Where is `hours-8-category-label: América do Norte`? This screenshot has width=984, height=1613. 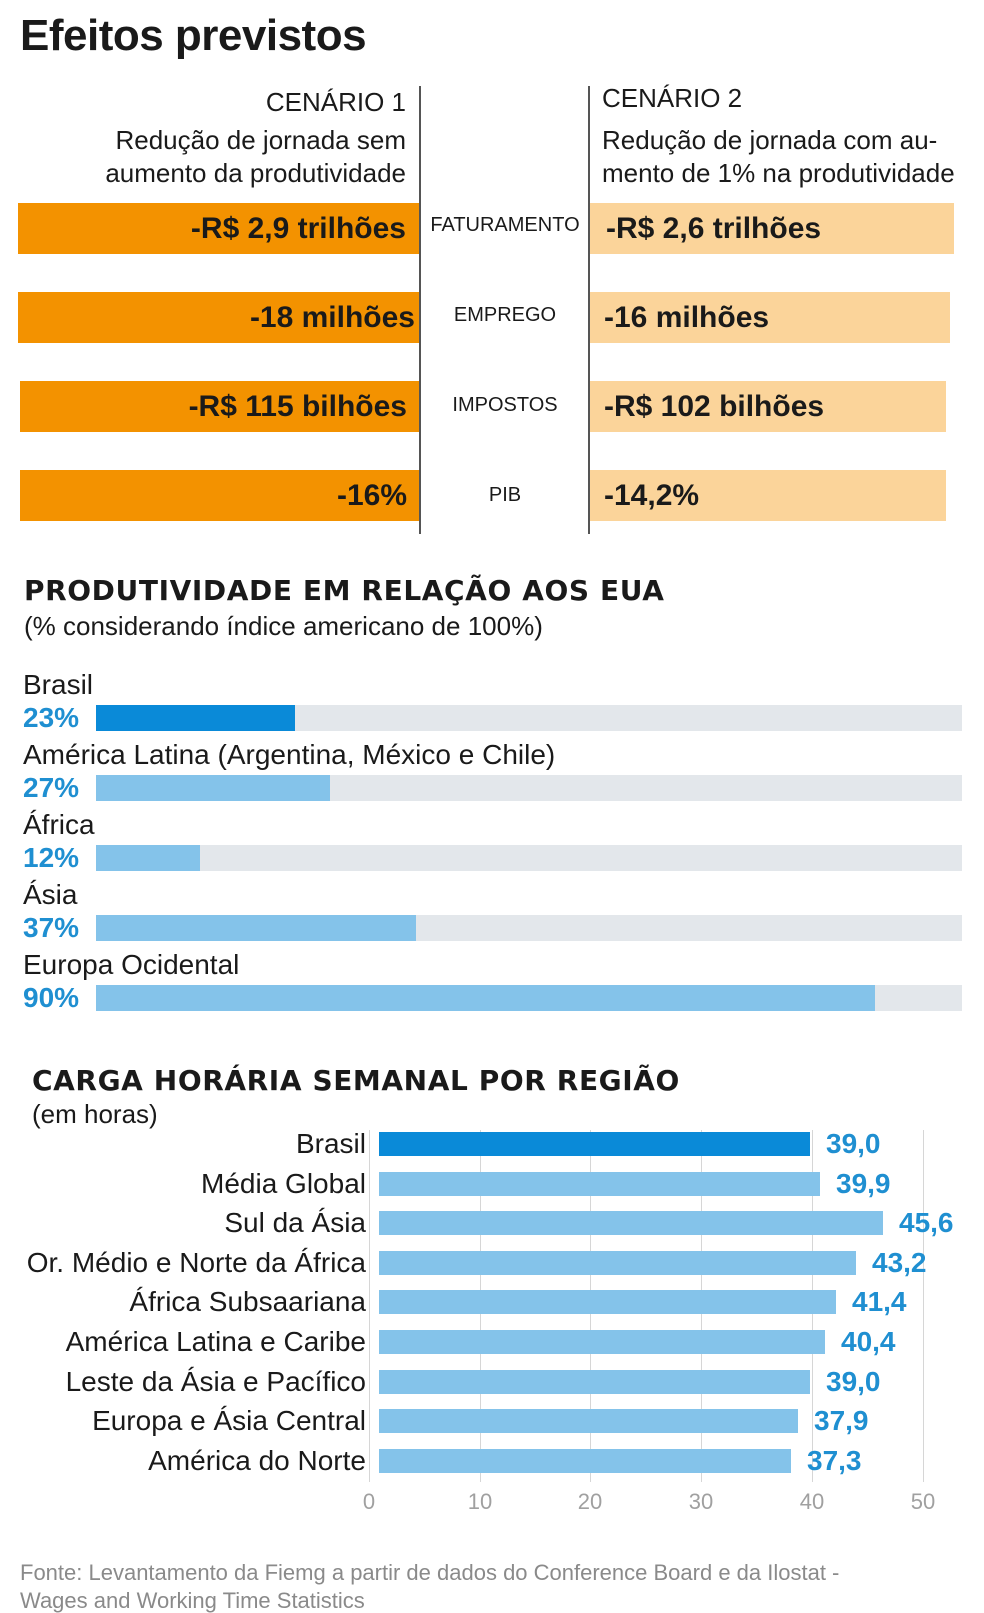 hours-8-category-label: América do Norte is located at coordinates (257, 1460).